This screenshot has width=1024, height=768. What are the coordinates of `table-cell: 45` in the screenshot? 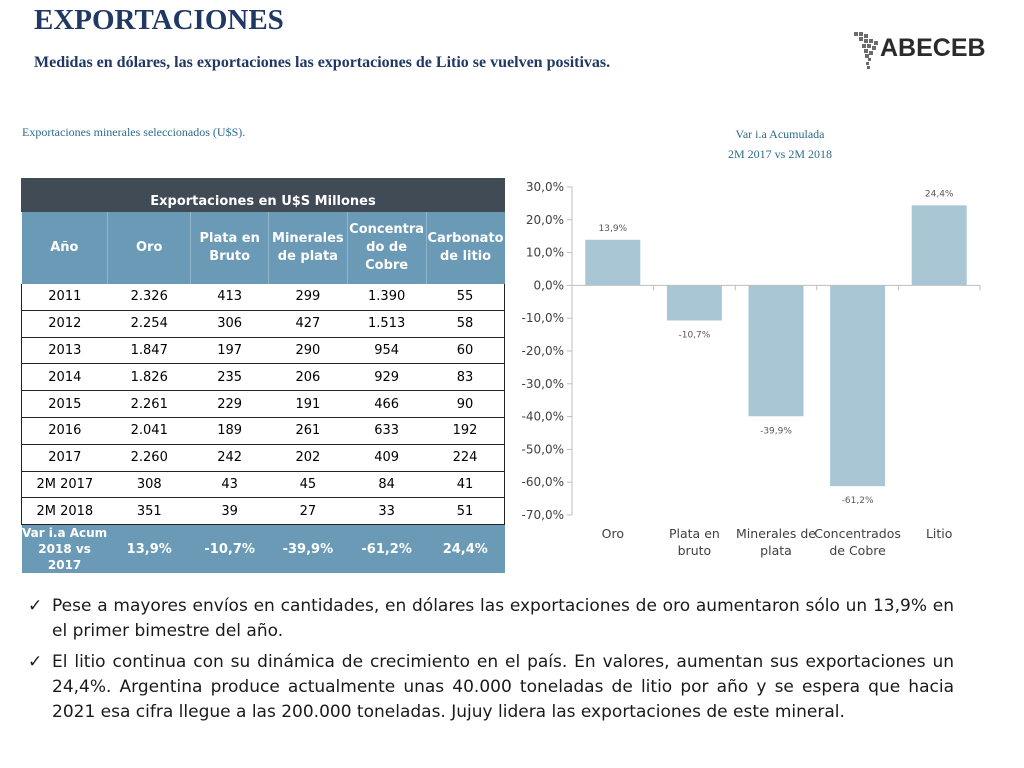 It's located at (308, 485).